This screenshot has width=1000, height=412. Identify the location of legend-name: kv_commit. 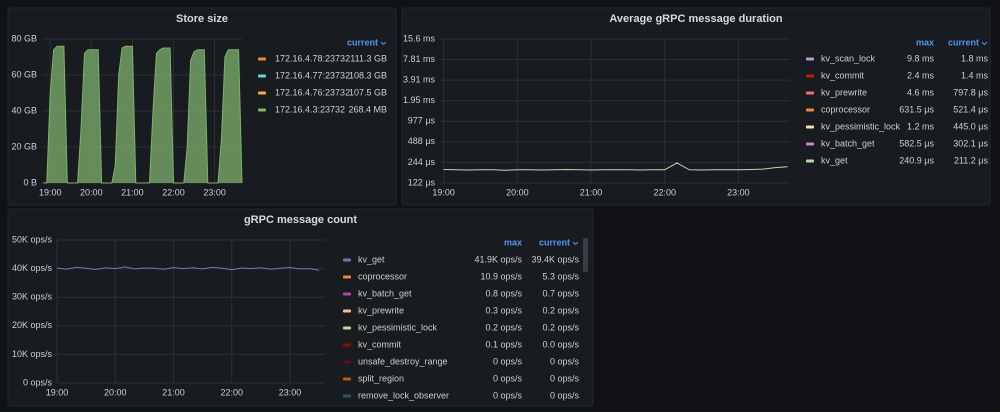
(843, 75).